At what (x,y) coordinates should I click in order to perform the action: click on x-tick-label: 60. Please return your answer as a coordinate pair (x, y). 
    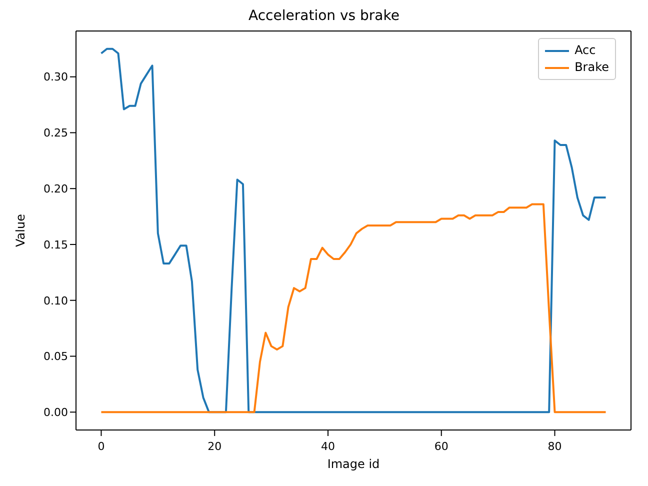
    Looking at the image, I should click on (441, 446).